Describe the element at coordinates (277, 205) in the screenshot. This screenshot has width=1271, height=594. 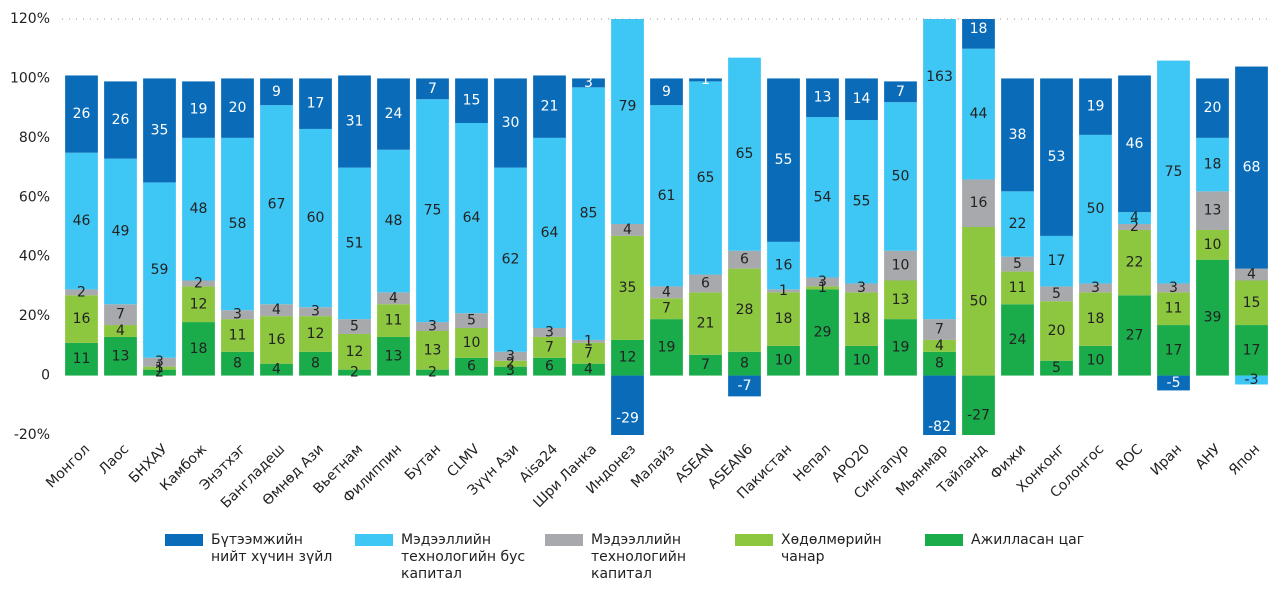
I see `data-label: 67` at that location.